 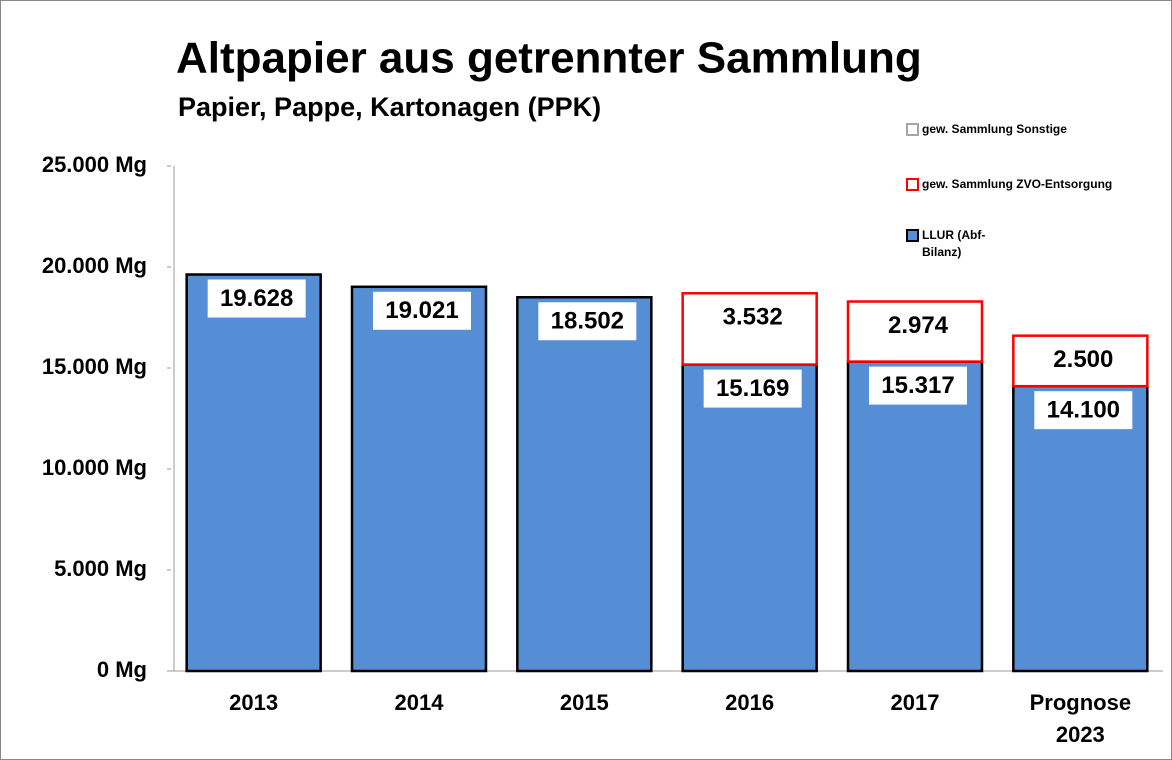 I want to click on value-label: 3.532, so click(x=753, y=317).